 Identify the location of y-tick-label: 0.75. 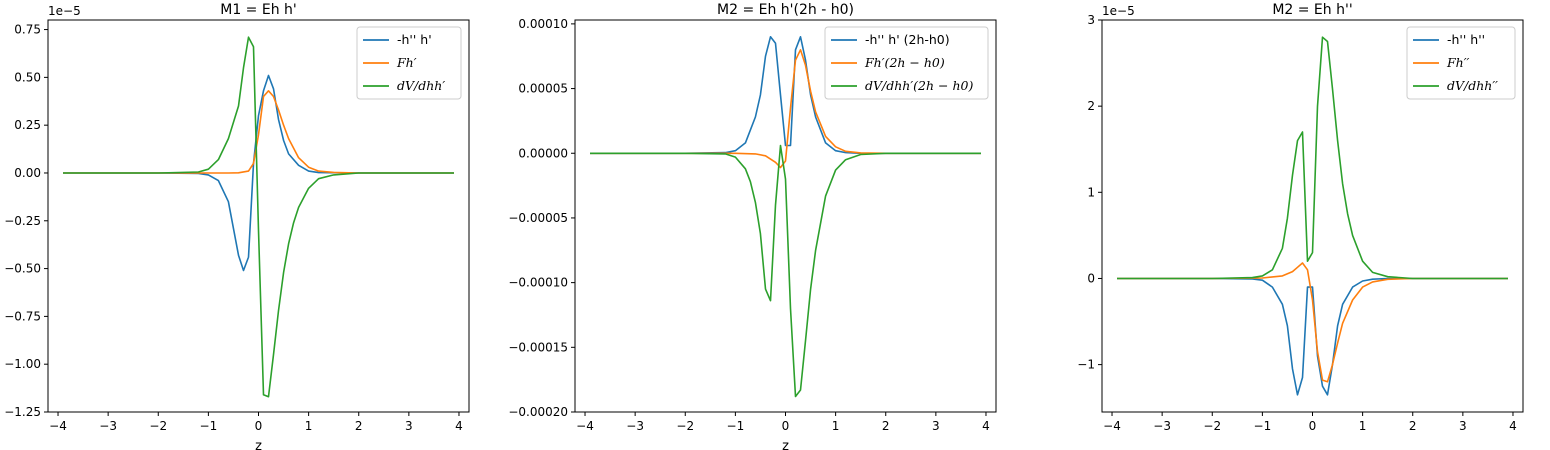
(27, 30).